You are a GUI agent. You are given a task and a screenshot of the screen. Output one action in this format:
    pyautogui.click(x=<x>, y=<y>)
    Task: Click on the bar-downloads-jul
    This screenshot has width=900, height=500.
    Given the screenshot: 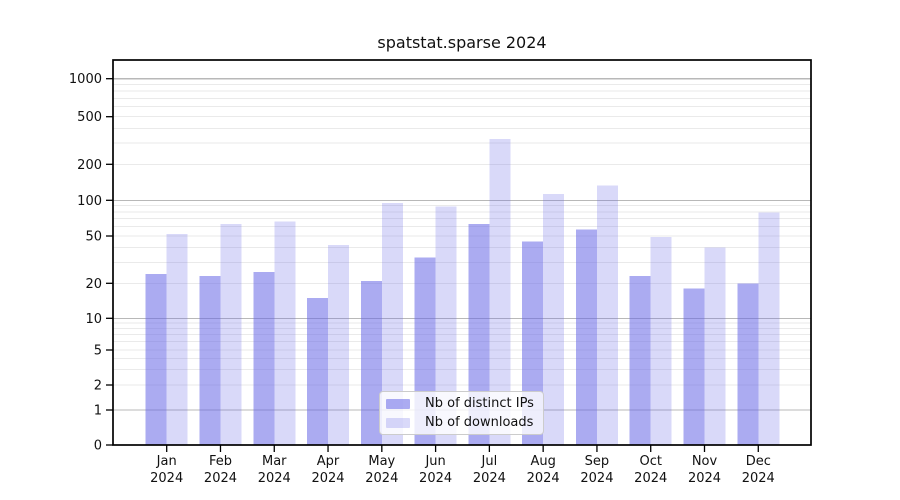 What is the action you would take?
    pyautogui.click(x=500, y=292)
    